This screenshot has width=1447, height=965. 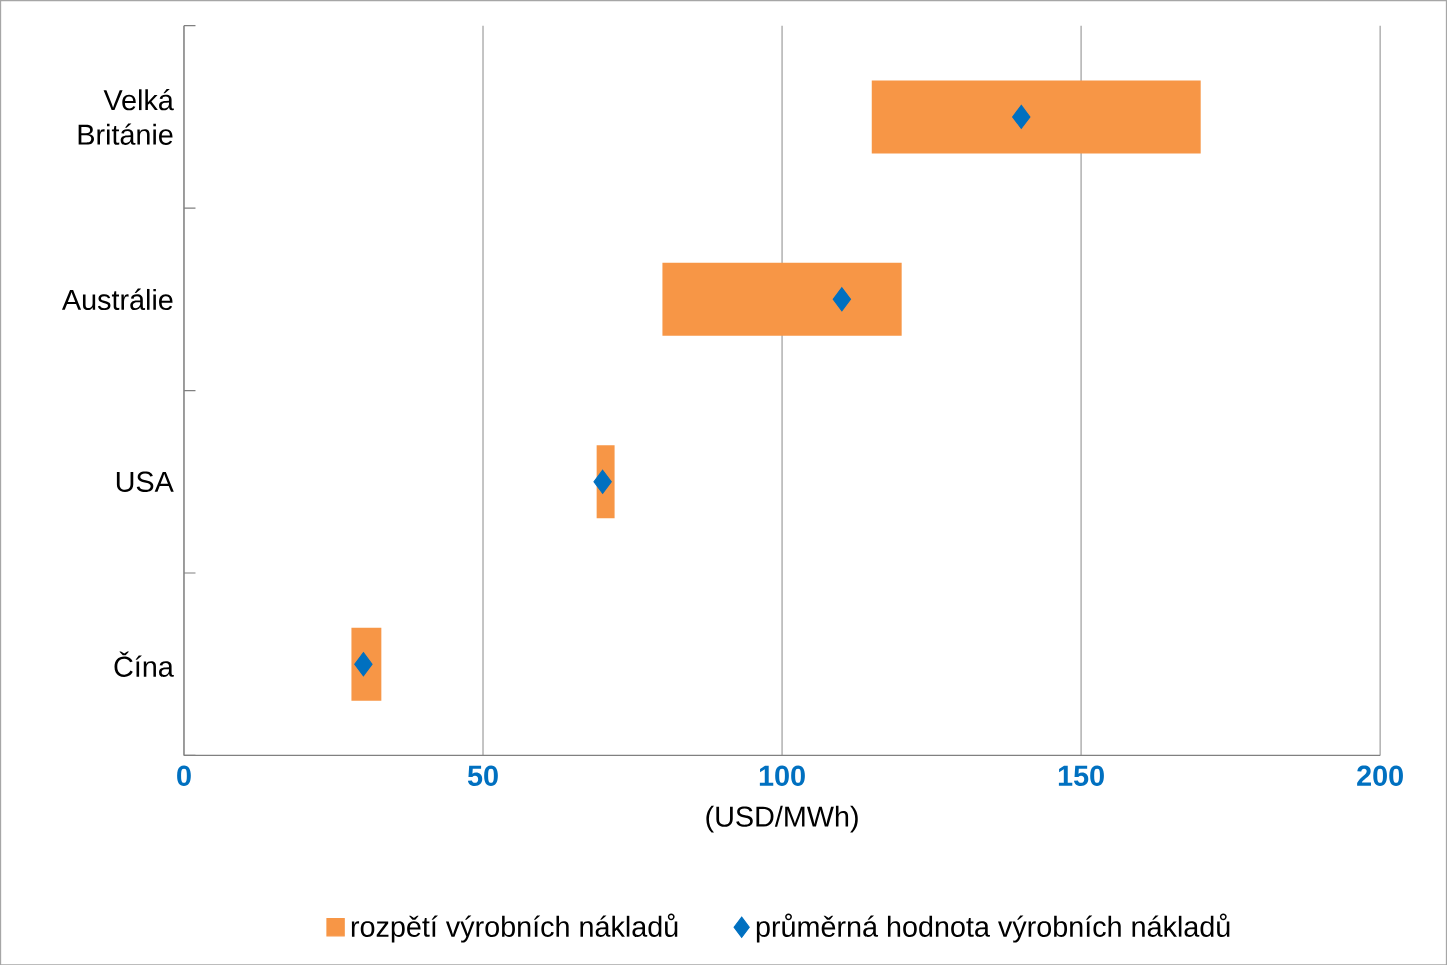 What do you see at coordinates (993, 928) in the screenshot?
I see `legend-label: průměrná hodnota výrobních nákladů` at bounding box center [993, 928].